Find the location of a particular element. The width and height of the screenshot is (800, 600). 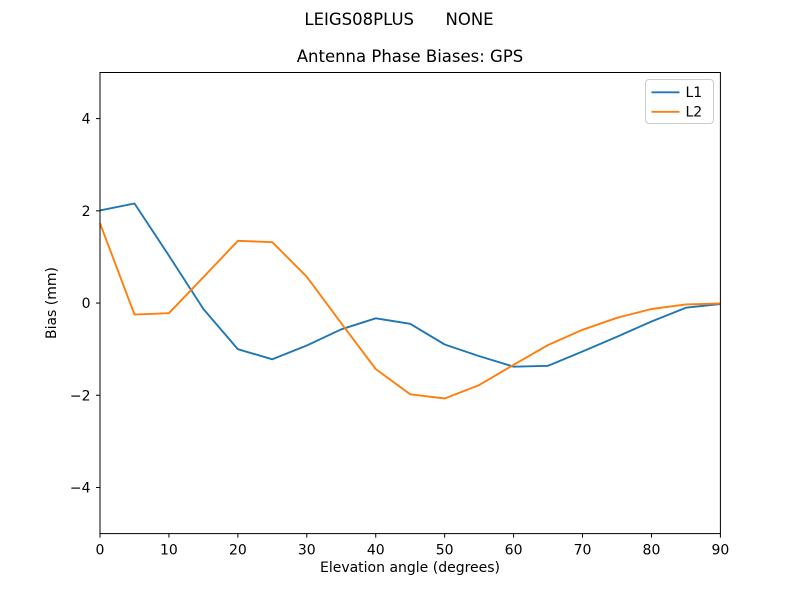

legend: L1 L2 is located at coordinates (679, 101).